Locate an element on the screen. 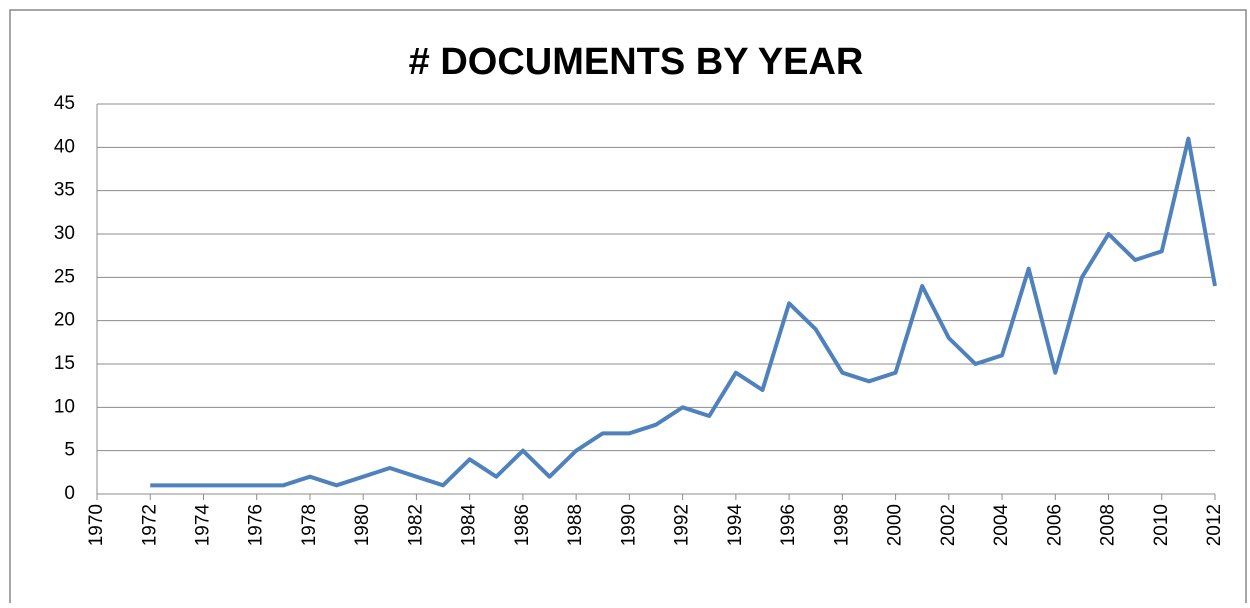  x-tick-label: 1976 is located at coordinates (256, 525).